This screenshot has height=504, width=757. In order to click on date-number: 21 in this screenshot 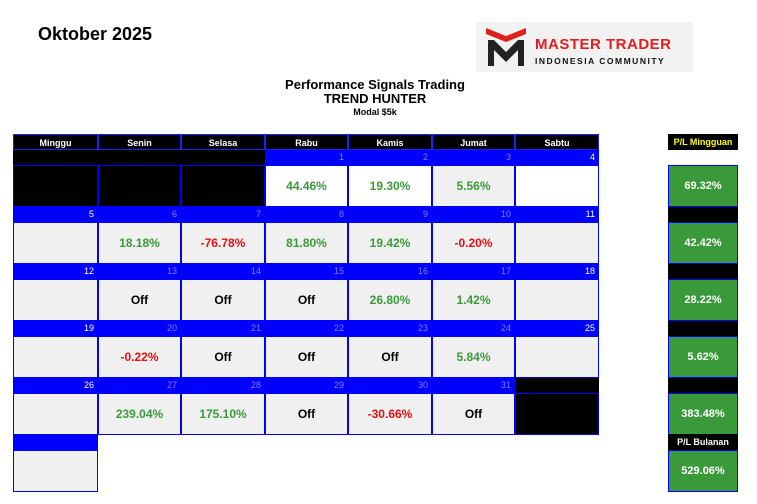, I will do `click(255, 328)`.